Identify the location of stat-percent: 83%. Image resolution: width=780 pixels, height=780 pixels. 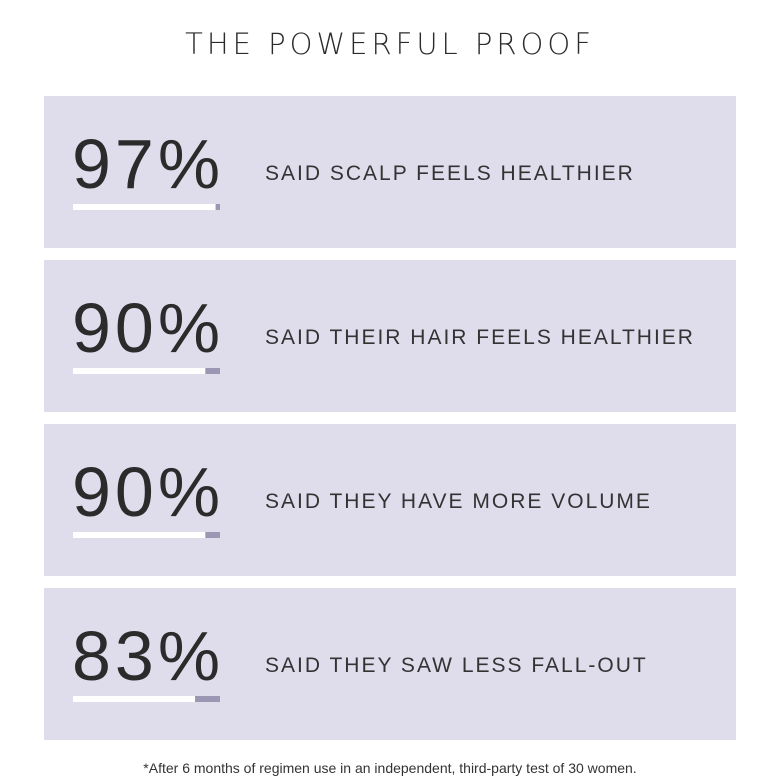
(148, 656).